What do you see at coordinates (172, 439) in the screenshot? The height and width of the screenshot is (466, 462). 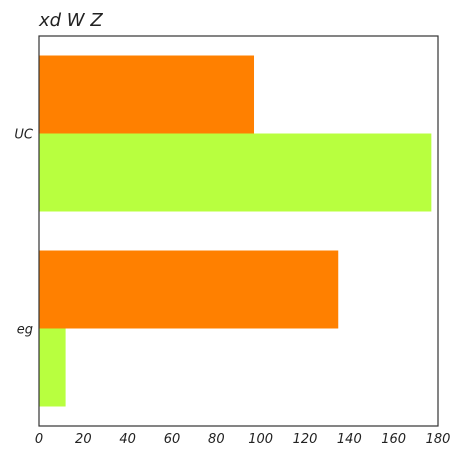 I see `x-tick-label-60: 60` at bounding box center [172, 439].